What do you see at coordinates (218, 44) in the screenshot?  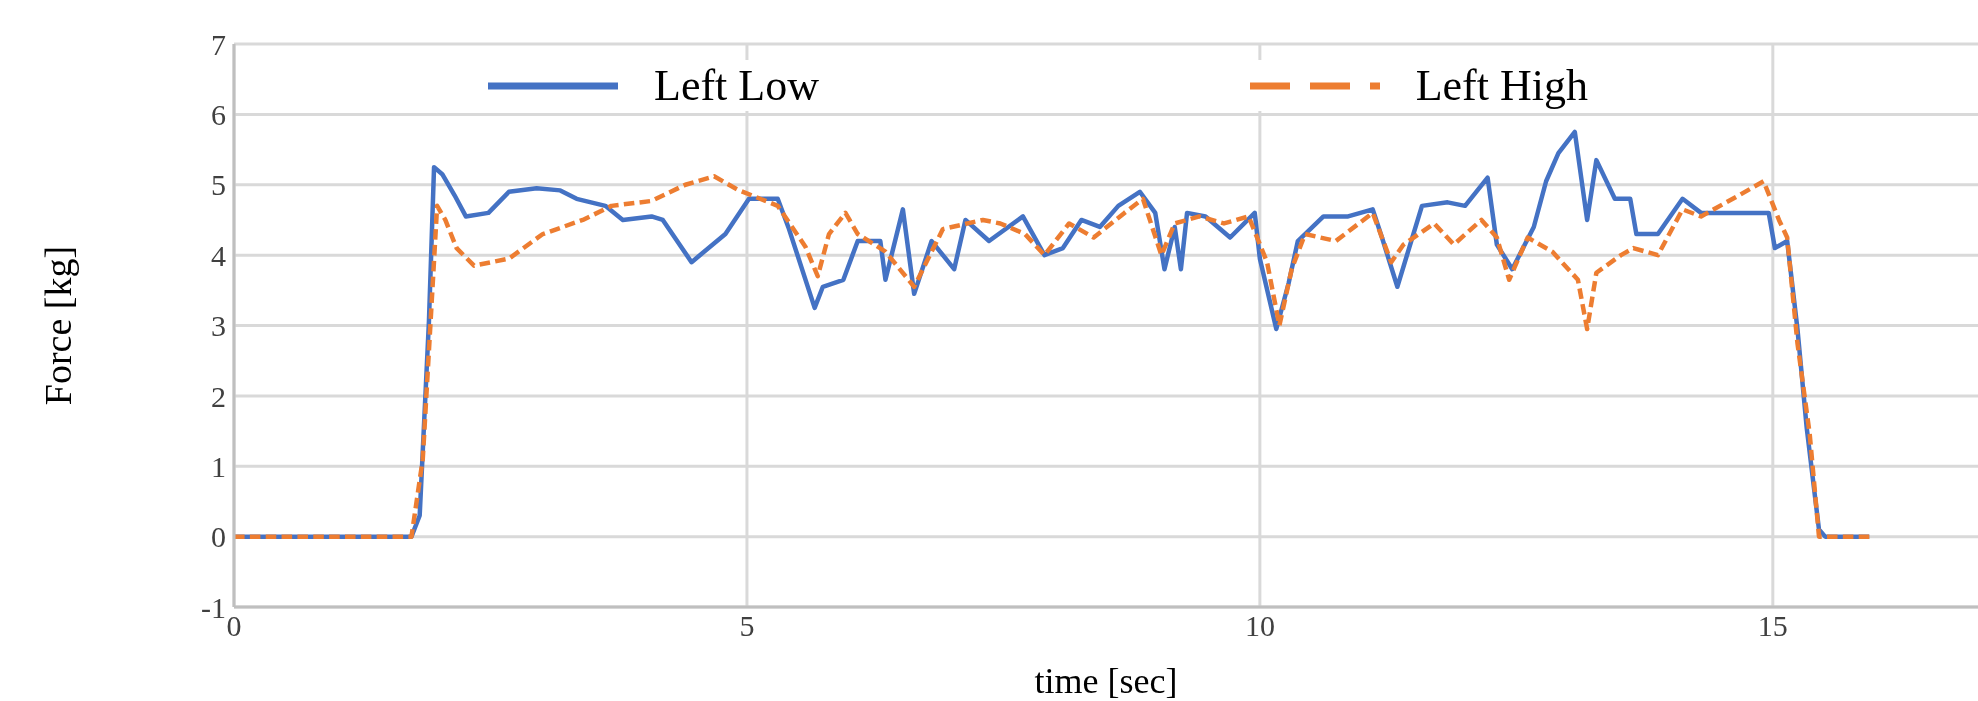 I see `y-tick-label: 7` at bounding box center [218, 44].